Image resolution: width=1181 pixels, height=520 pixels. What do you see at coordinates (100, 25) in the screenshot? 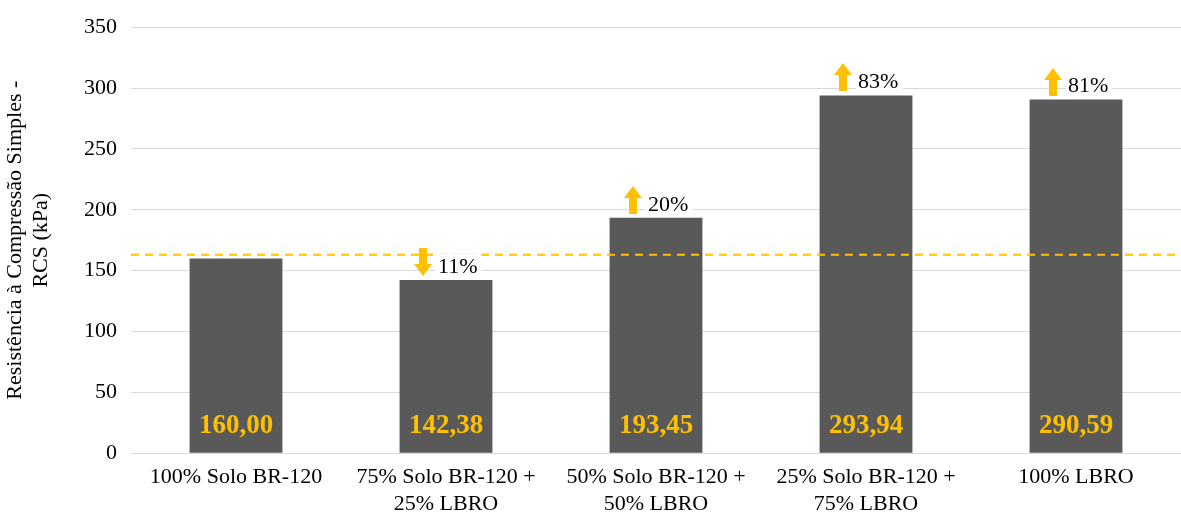
I see `y-tick-label: 350` at bounding box center [100, 25].